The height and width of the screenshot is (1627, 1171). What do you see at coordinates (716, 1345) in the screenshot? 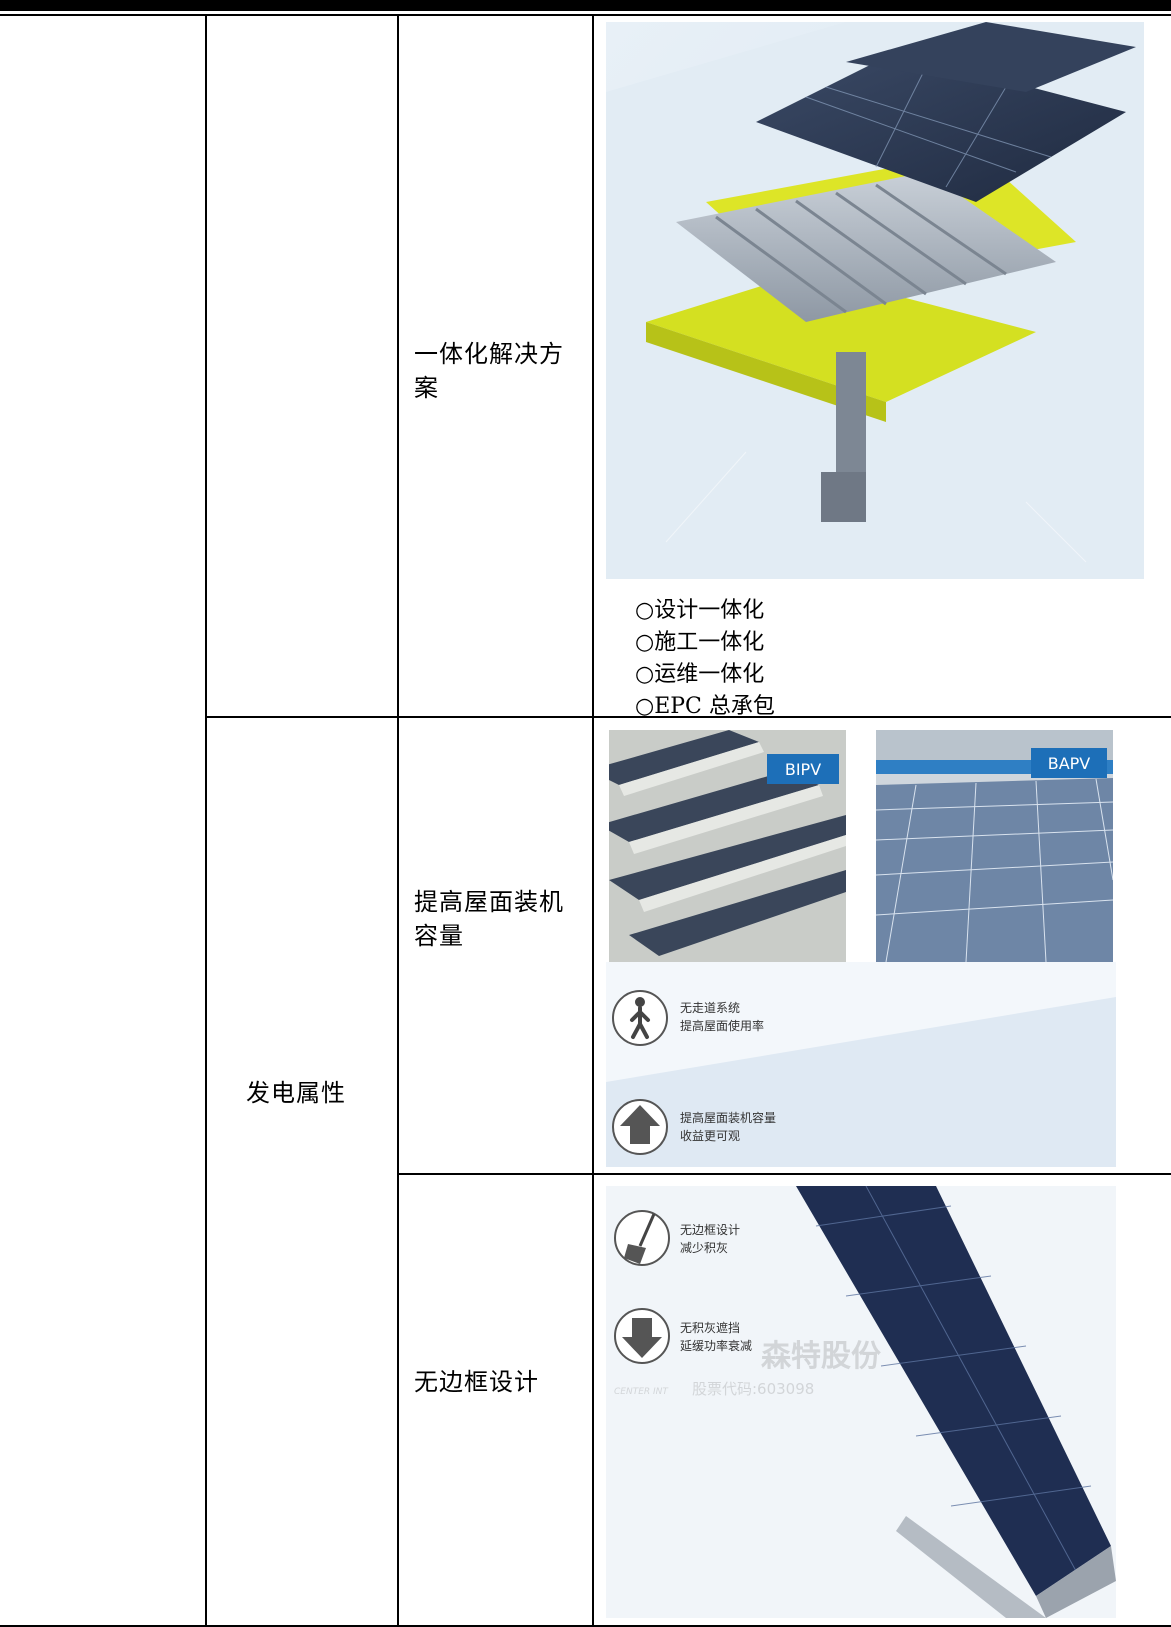
I see `feature-slow-decay: 延缓功率衰减` at bounding box center [716, 1345].